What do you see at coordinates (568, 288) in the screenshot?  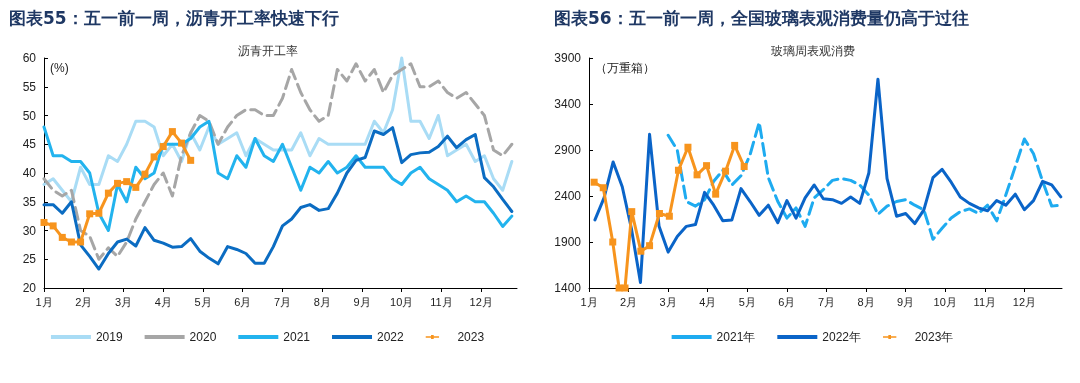 I see `y-tick-label: 1400` at bounding box center [568, 288].